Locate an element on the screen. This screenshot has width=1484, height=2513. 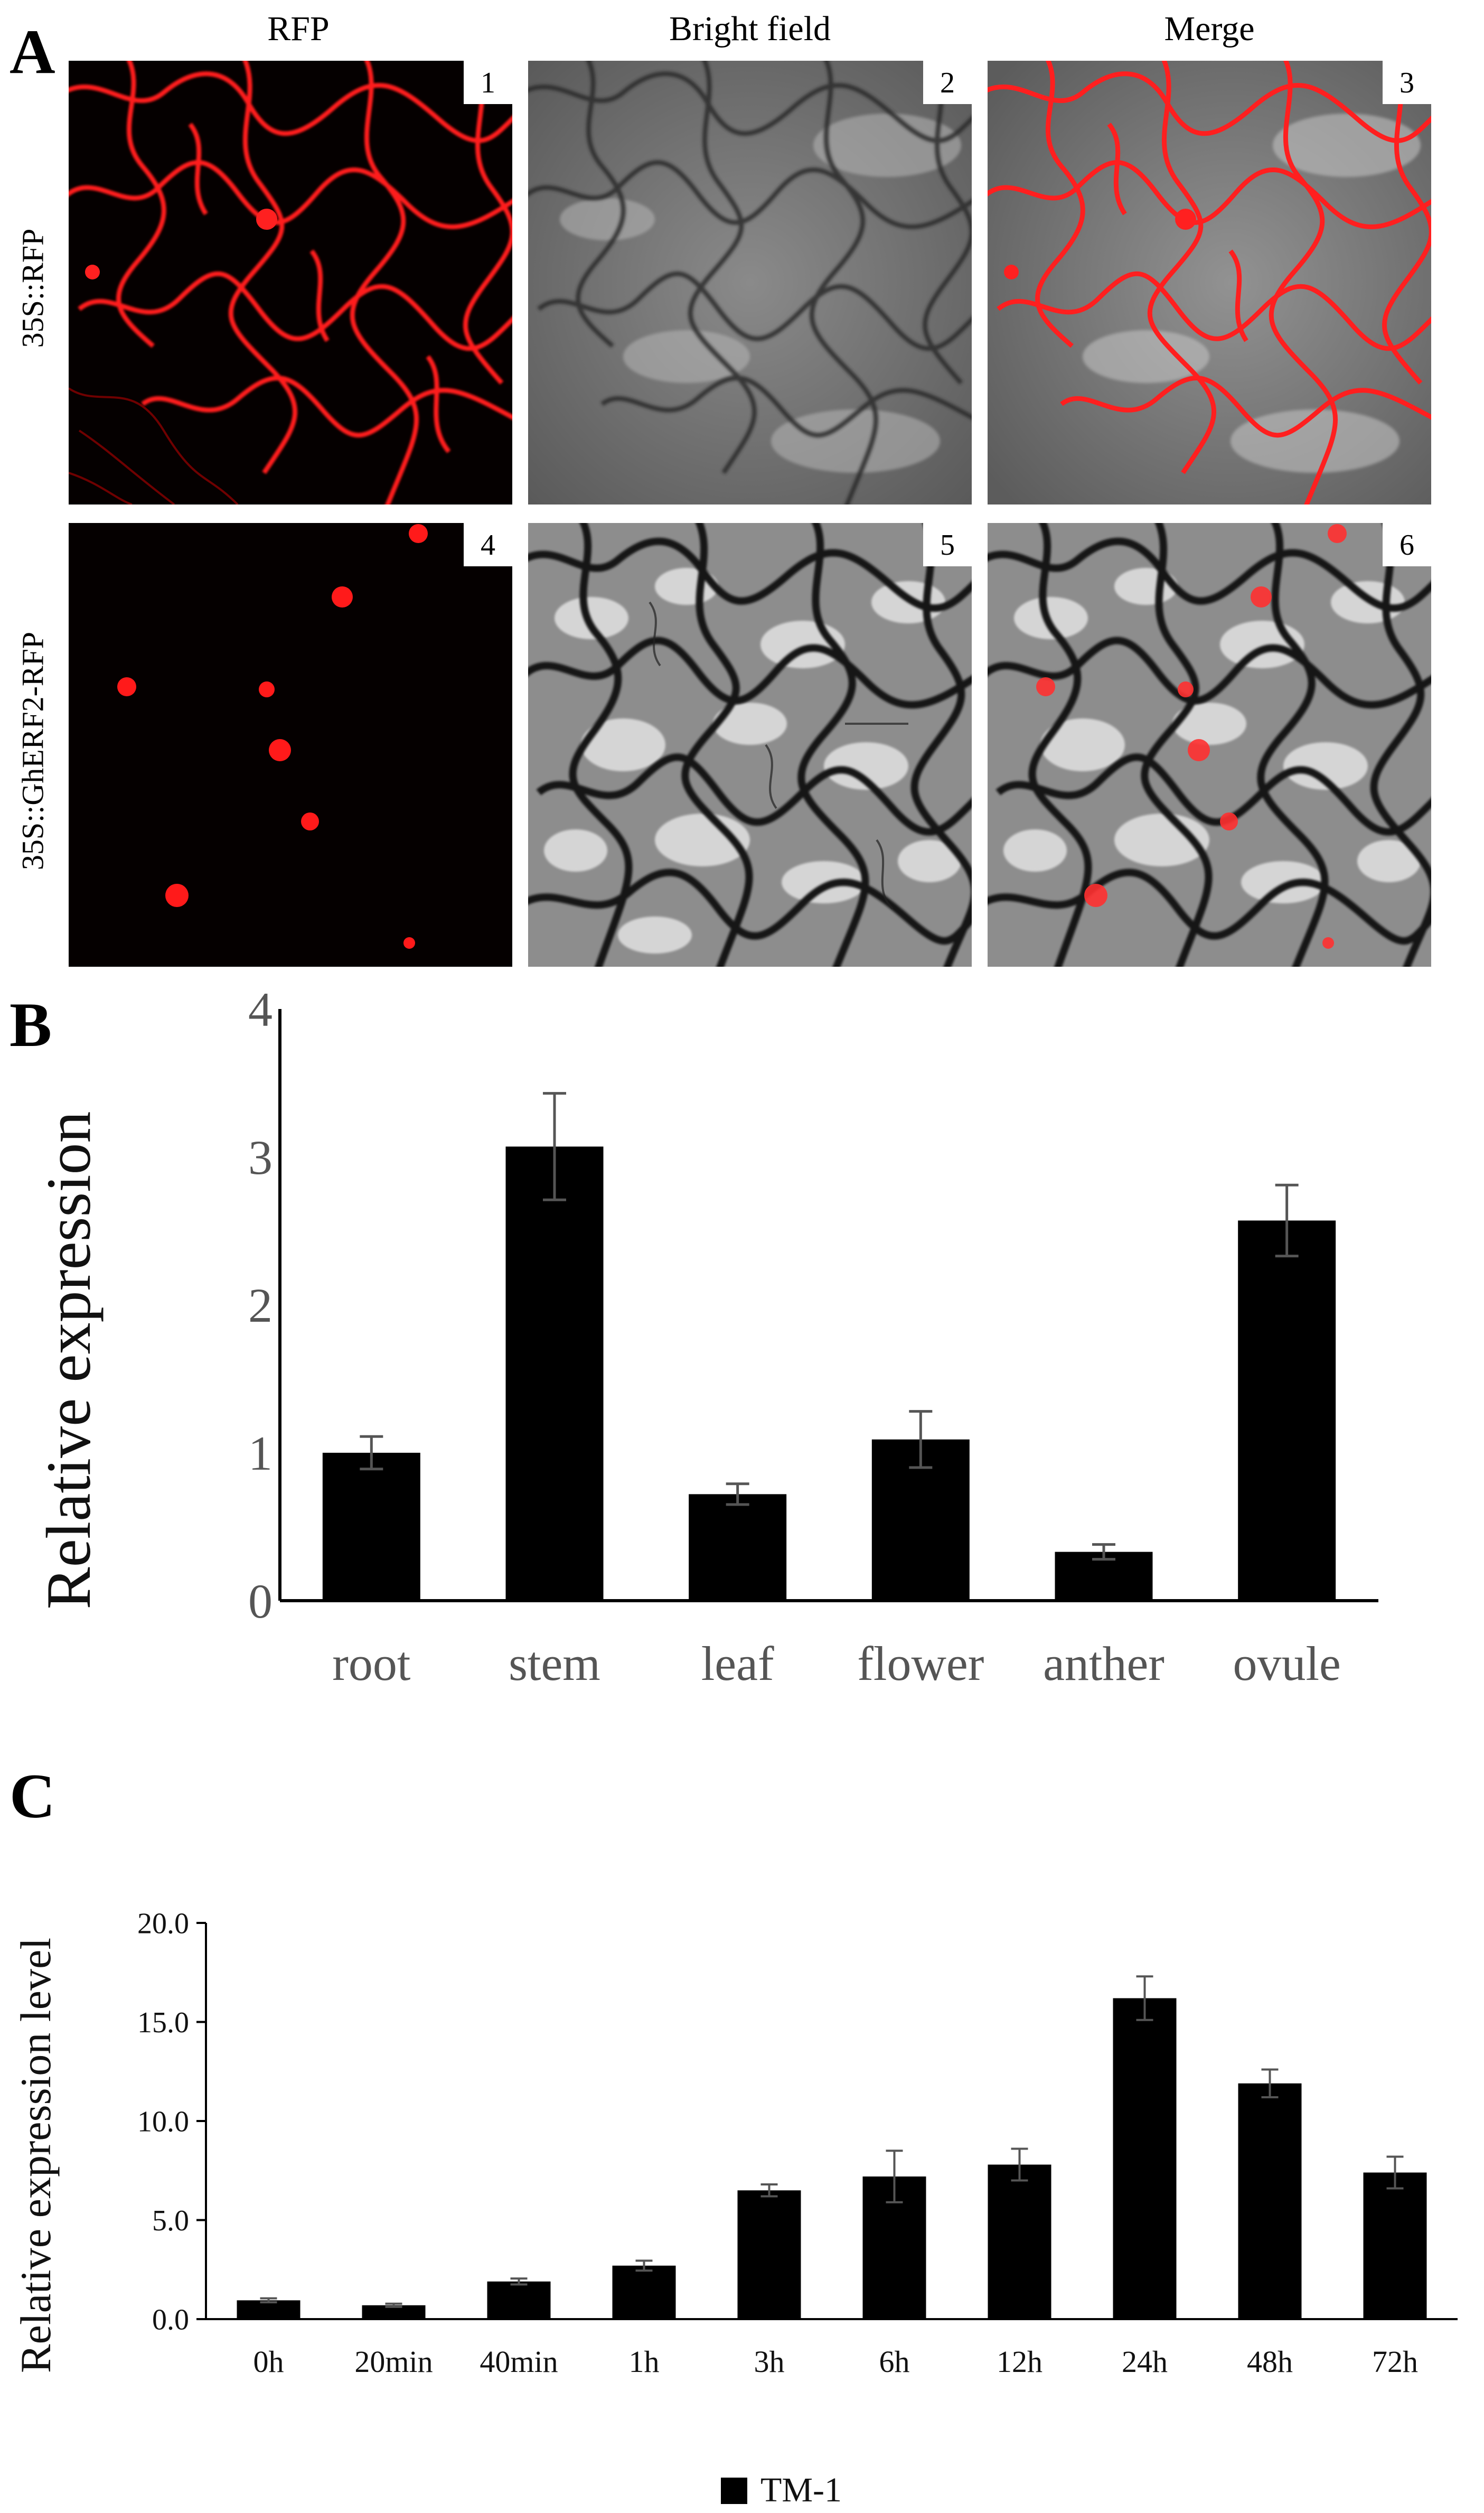
y-tick-label: 10.0 is located at coordinates (163, 2122).